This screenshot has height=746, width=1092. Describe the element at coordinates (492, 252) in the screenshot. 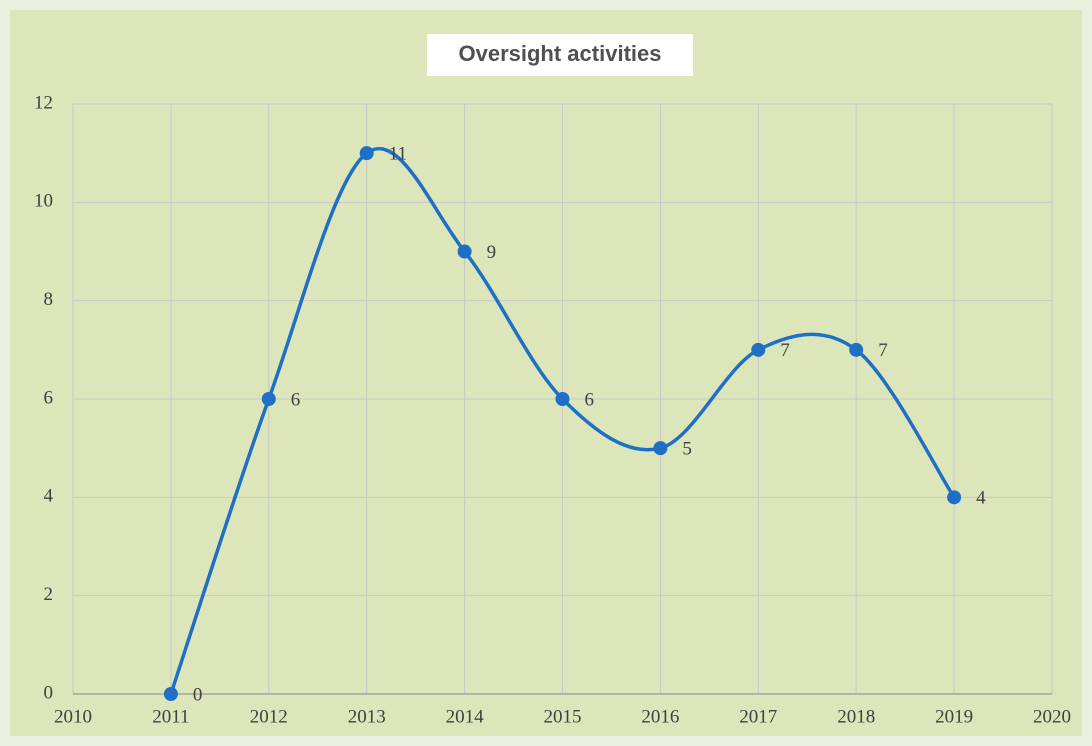

I see `data-label: 9` at that location.